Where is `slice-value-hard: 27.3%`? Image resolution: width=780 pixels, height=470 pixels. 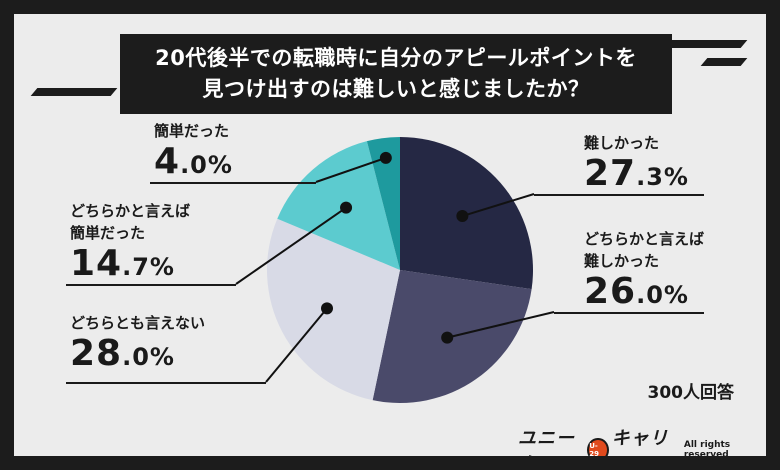
slice-value-hard: 27.3% is located at coordinates (636, 175).